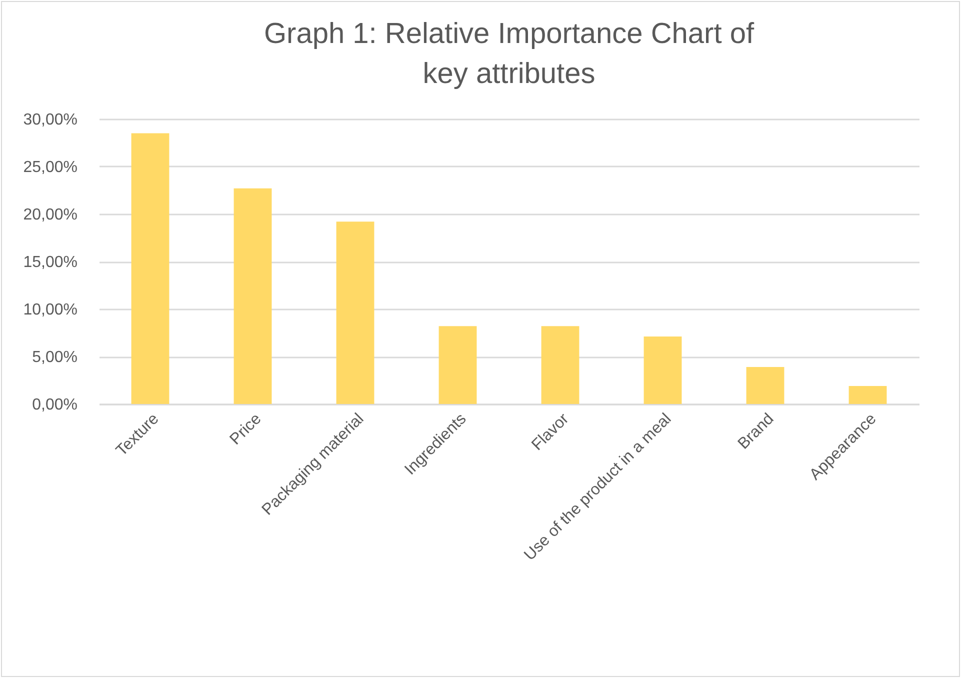 Image resolution: width=963 pixels, height=680 pixels. Describe the element at coordinates (55, 405) in the screenshot. I see `y-tick-label: 0,00%` at that location.